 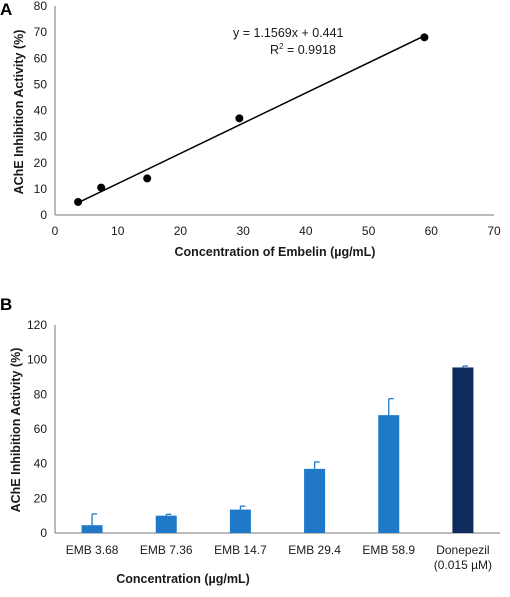 I want to click on category-label: EMB 14.7, so click(x=240, y=550).